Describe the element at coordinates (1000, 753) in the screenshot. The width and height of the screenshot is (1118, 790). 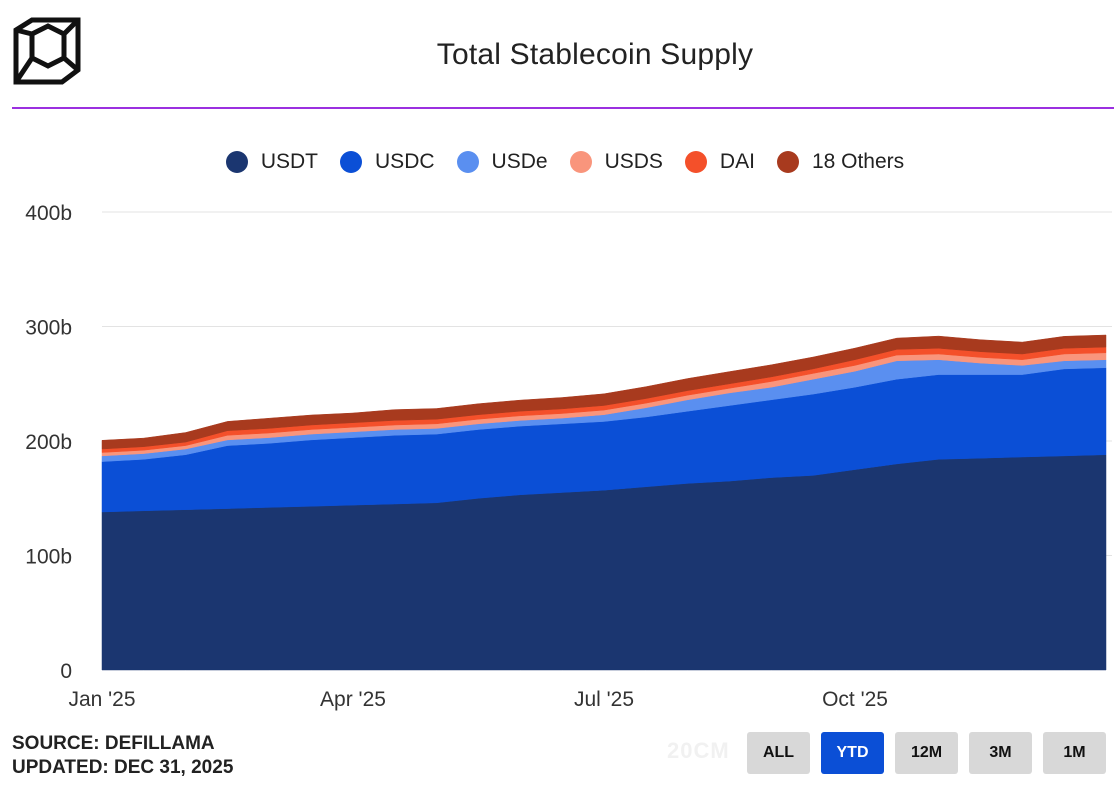
I see `range-button-3m: 3M` at that location.